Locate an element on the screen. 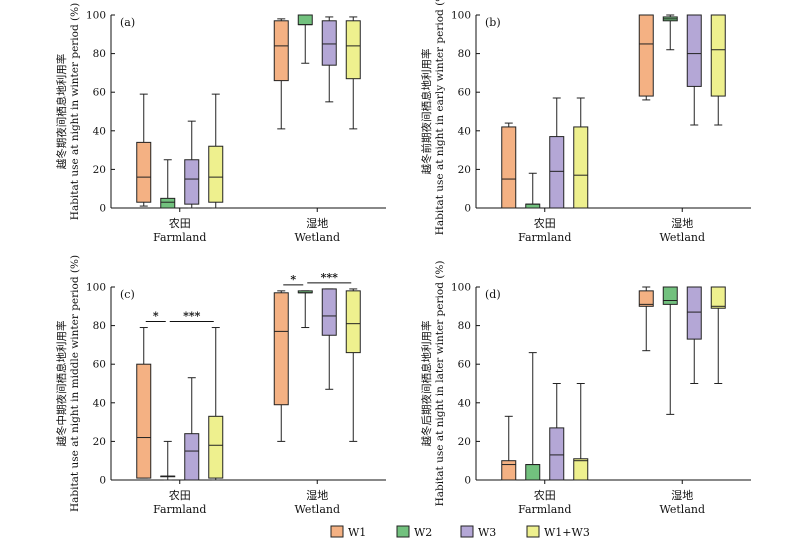 The width and height of the screenshot is (800, 541). panel-label: (c) is located at coordinates (127, 294).